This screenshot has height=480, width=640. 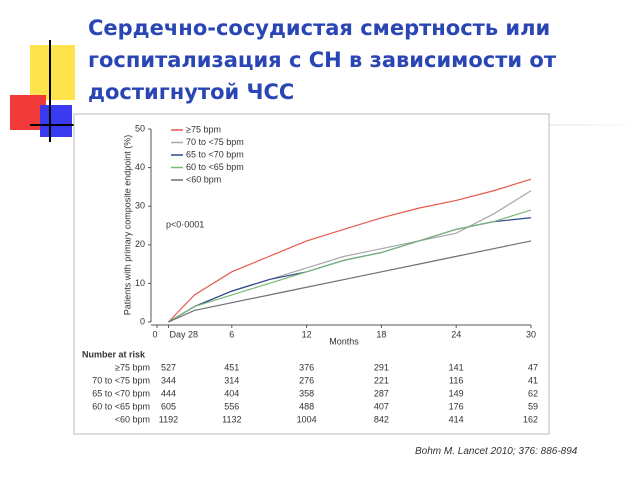 I want to click on y-tick-label: 30, so click(x=140, y=206).